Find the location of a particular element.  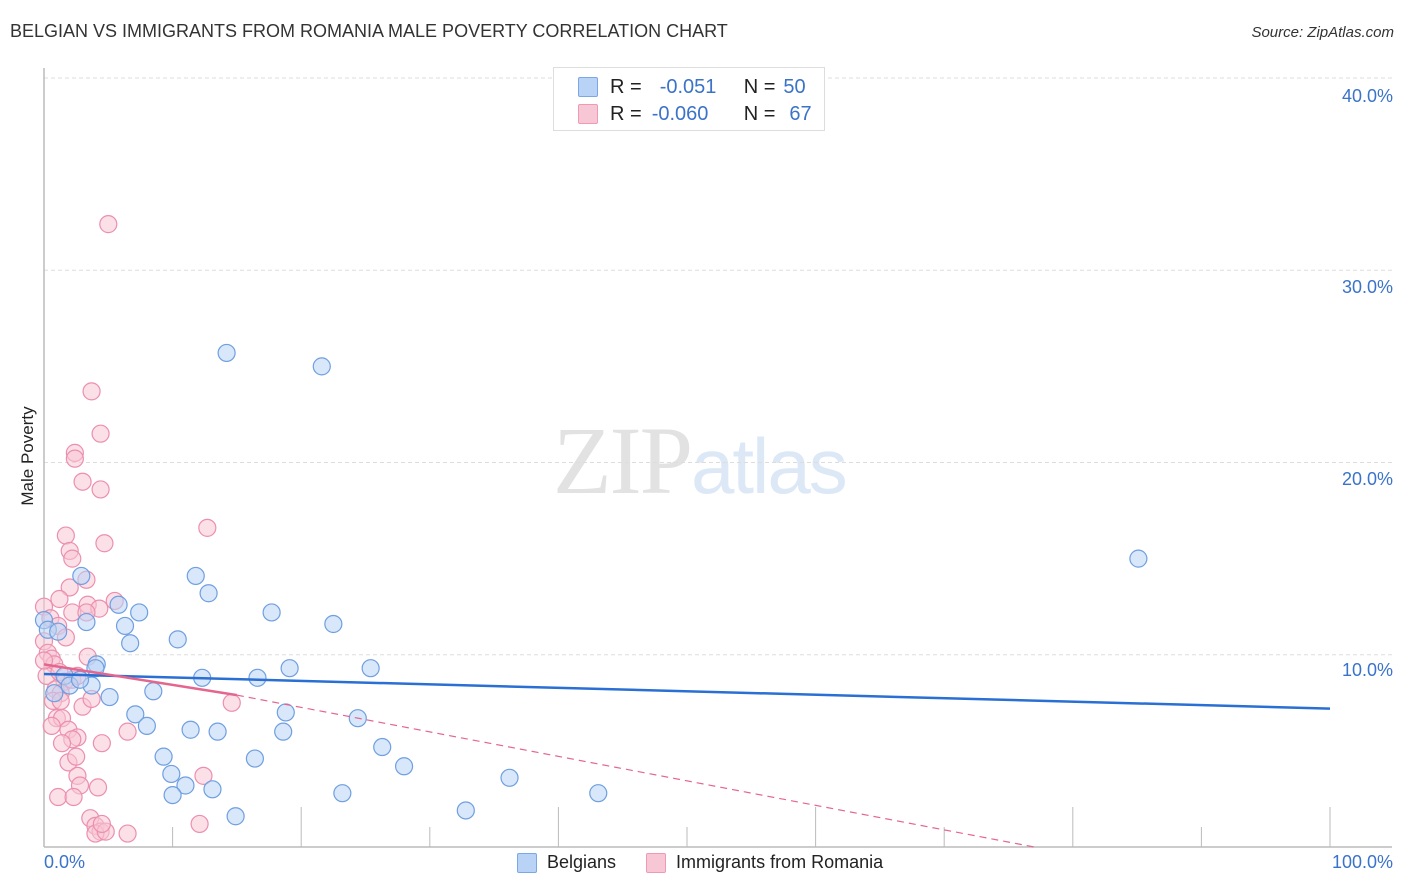

zipatlas-watermark: ZIPatlas is located at coordinates (700, 460).